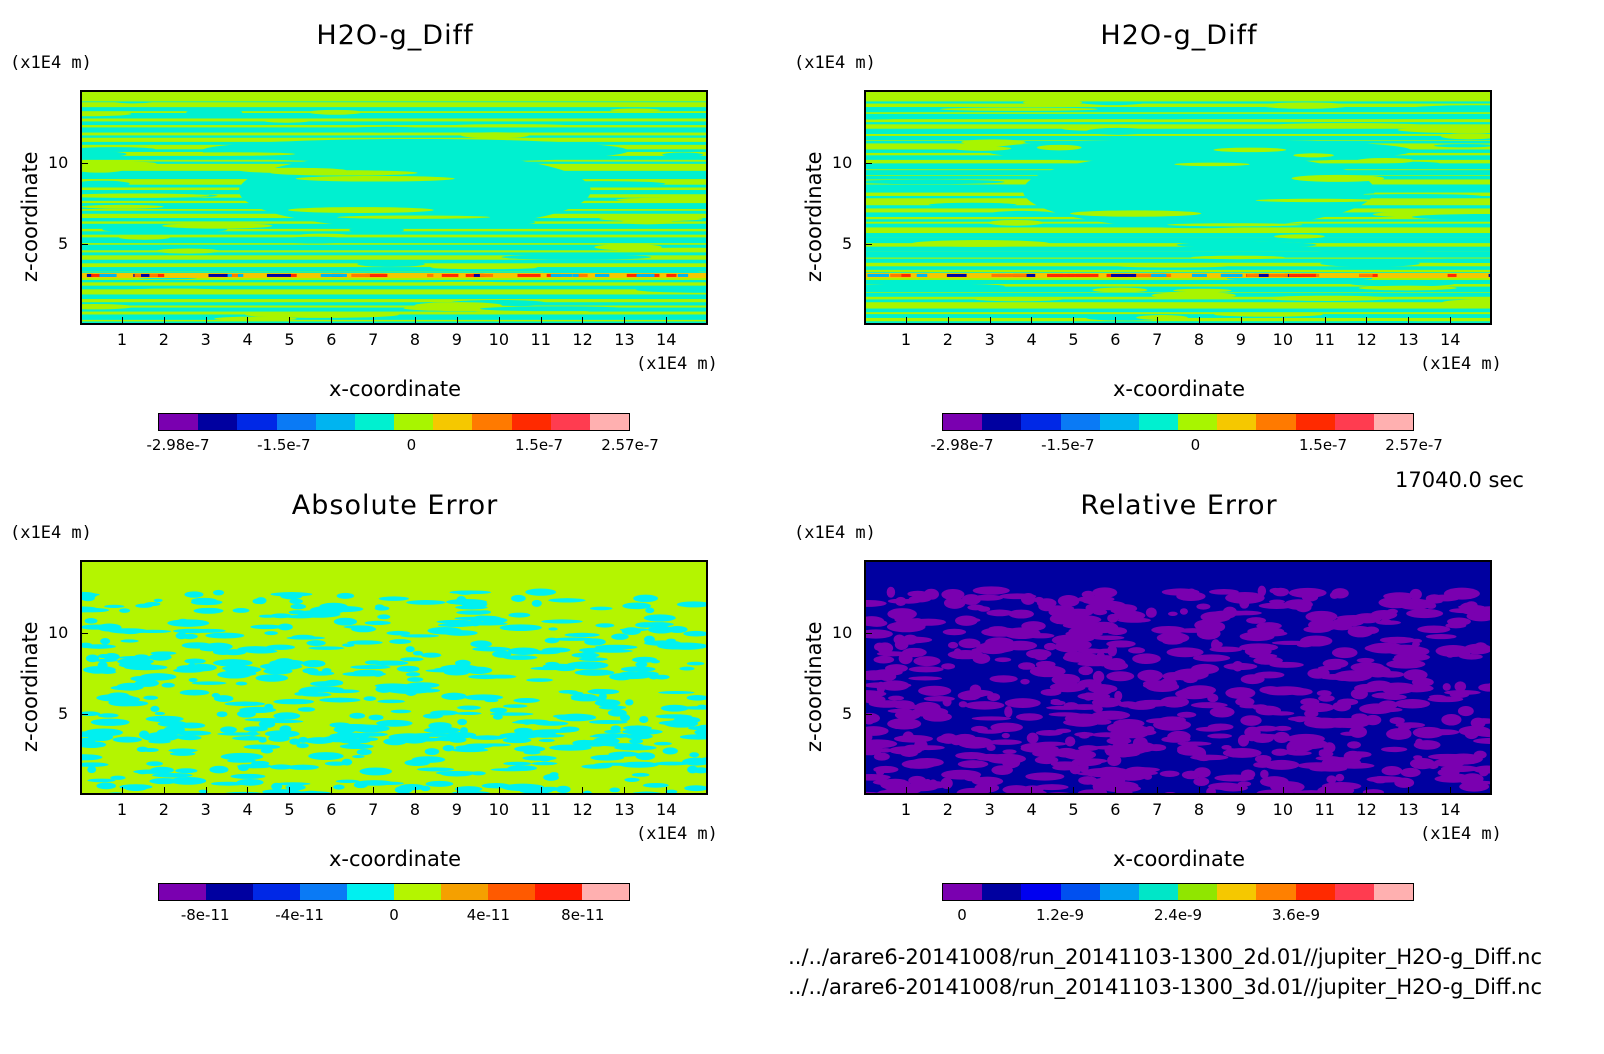 The height and width of the screenshot is (1054, 1604). I want to click on chart-title: H2O-g_Diff, so click(1179, 35).